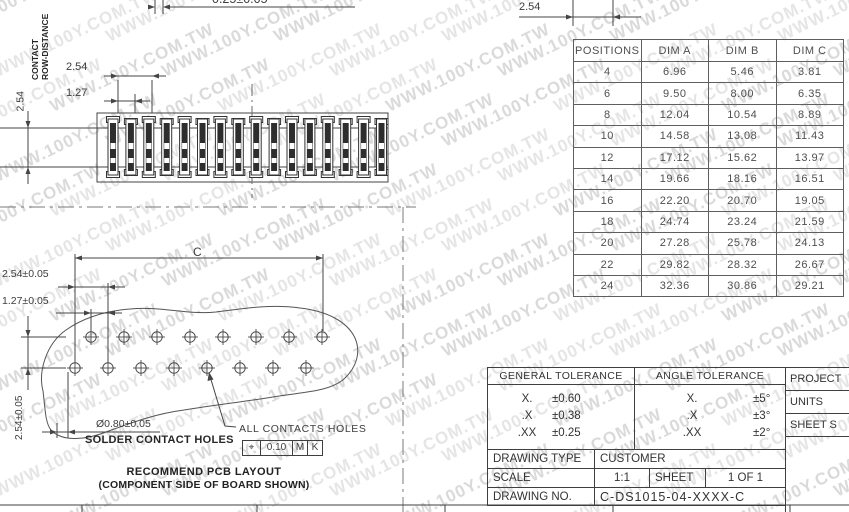 Image resolution: width=849 pixels, height=512 pixels. Describe the element at coordinates (742, 200) in the screenshot. I see `table-cell: 20.70` at that location.